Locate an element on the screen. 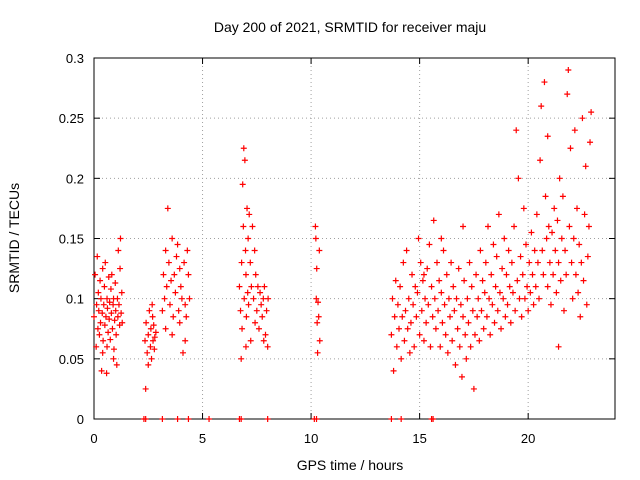 This screenshot has width=640, height=480. y-tick-label: 0.25 is located at coordinates (71, 118).